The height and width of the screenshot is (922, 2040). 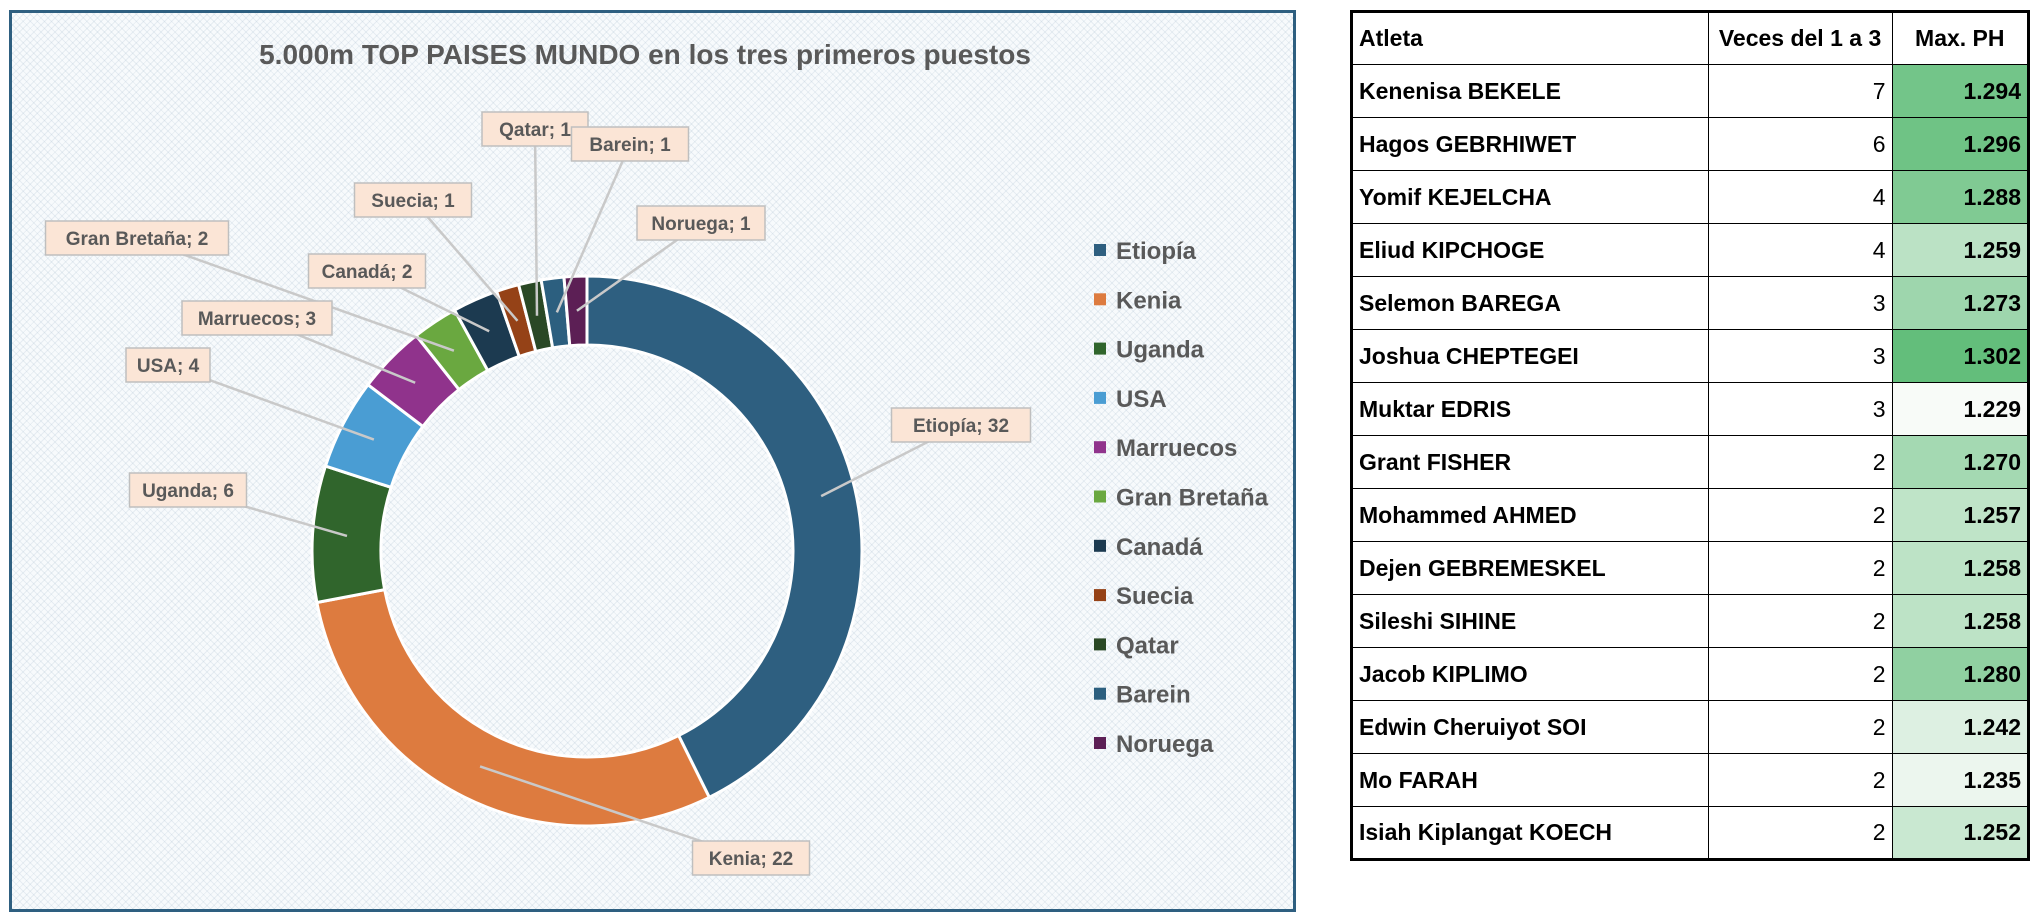 I want to click on data-label-usa: USA; 4, so click(x=168, y=365).